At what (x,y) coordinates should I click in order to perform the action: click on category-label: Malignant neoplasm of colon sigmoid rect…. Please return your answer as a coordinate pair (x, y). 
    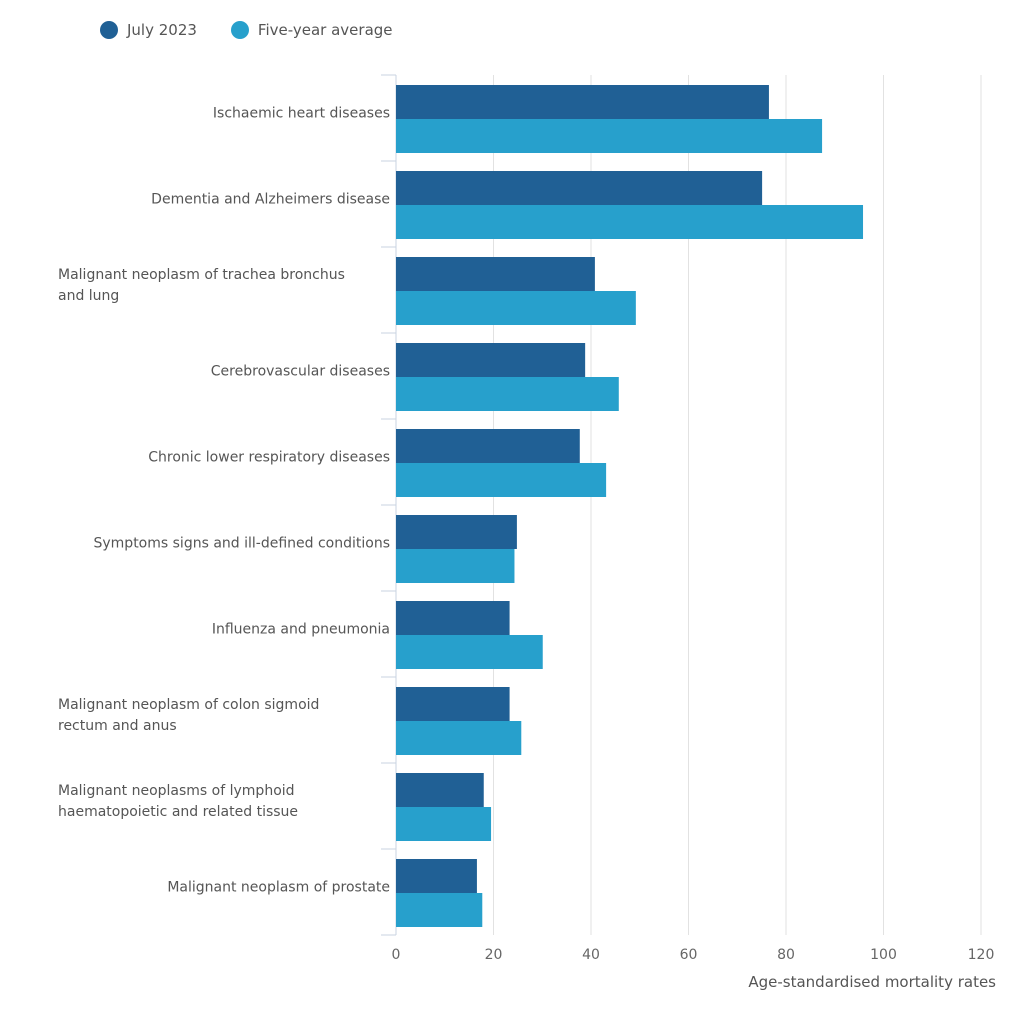
    Looking at the image, I should click on (189, 715).